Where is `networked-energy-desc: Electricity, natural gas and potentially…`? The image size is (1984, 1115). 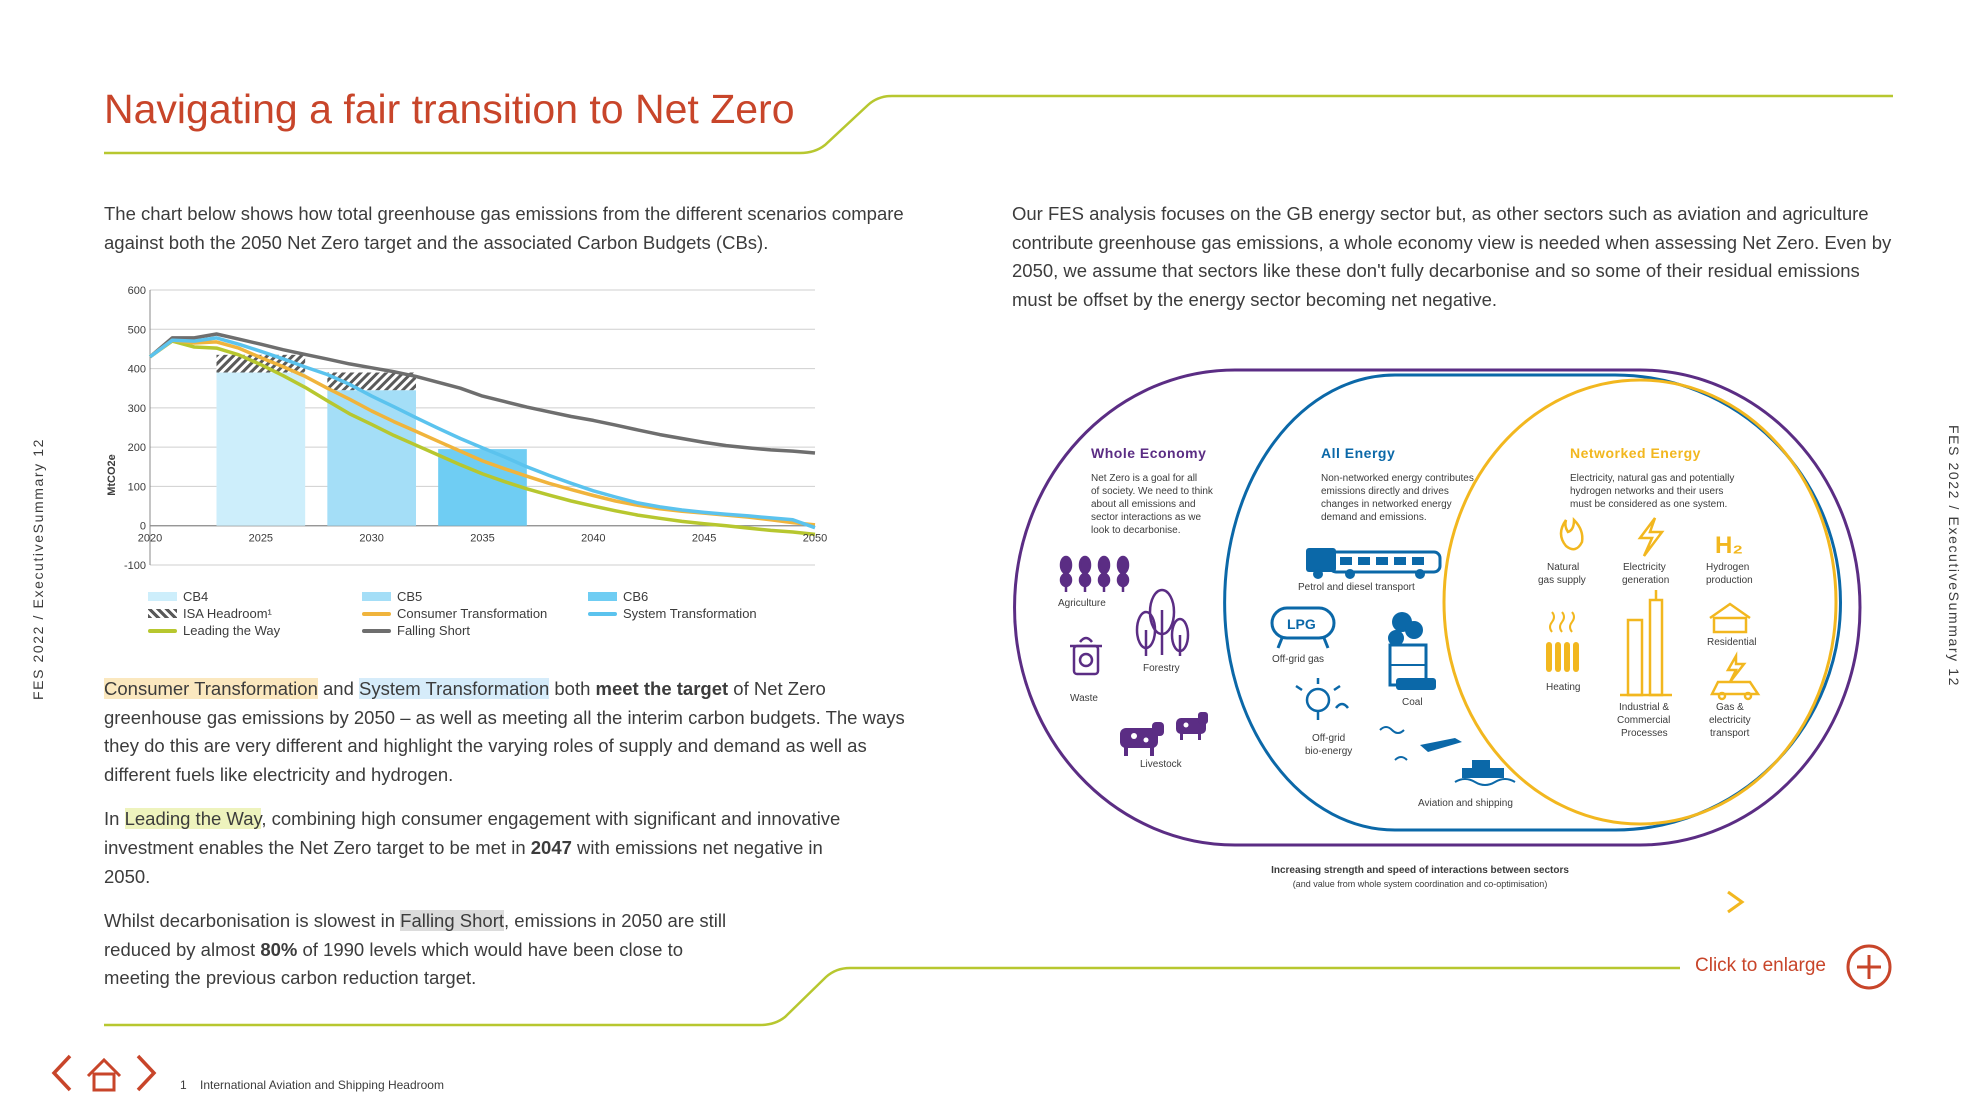
networked-energy-desc: Electricity, natural gas and potentially… is located at coordinates (1653, 491).